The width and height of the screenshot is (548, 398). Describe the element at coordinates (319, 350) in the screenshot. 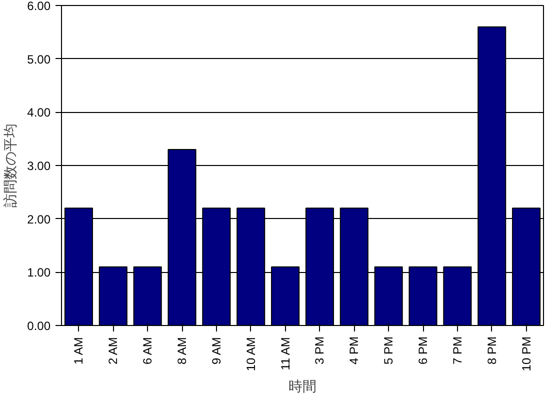

I see `x-tick-label: 3 PM` at that location.